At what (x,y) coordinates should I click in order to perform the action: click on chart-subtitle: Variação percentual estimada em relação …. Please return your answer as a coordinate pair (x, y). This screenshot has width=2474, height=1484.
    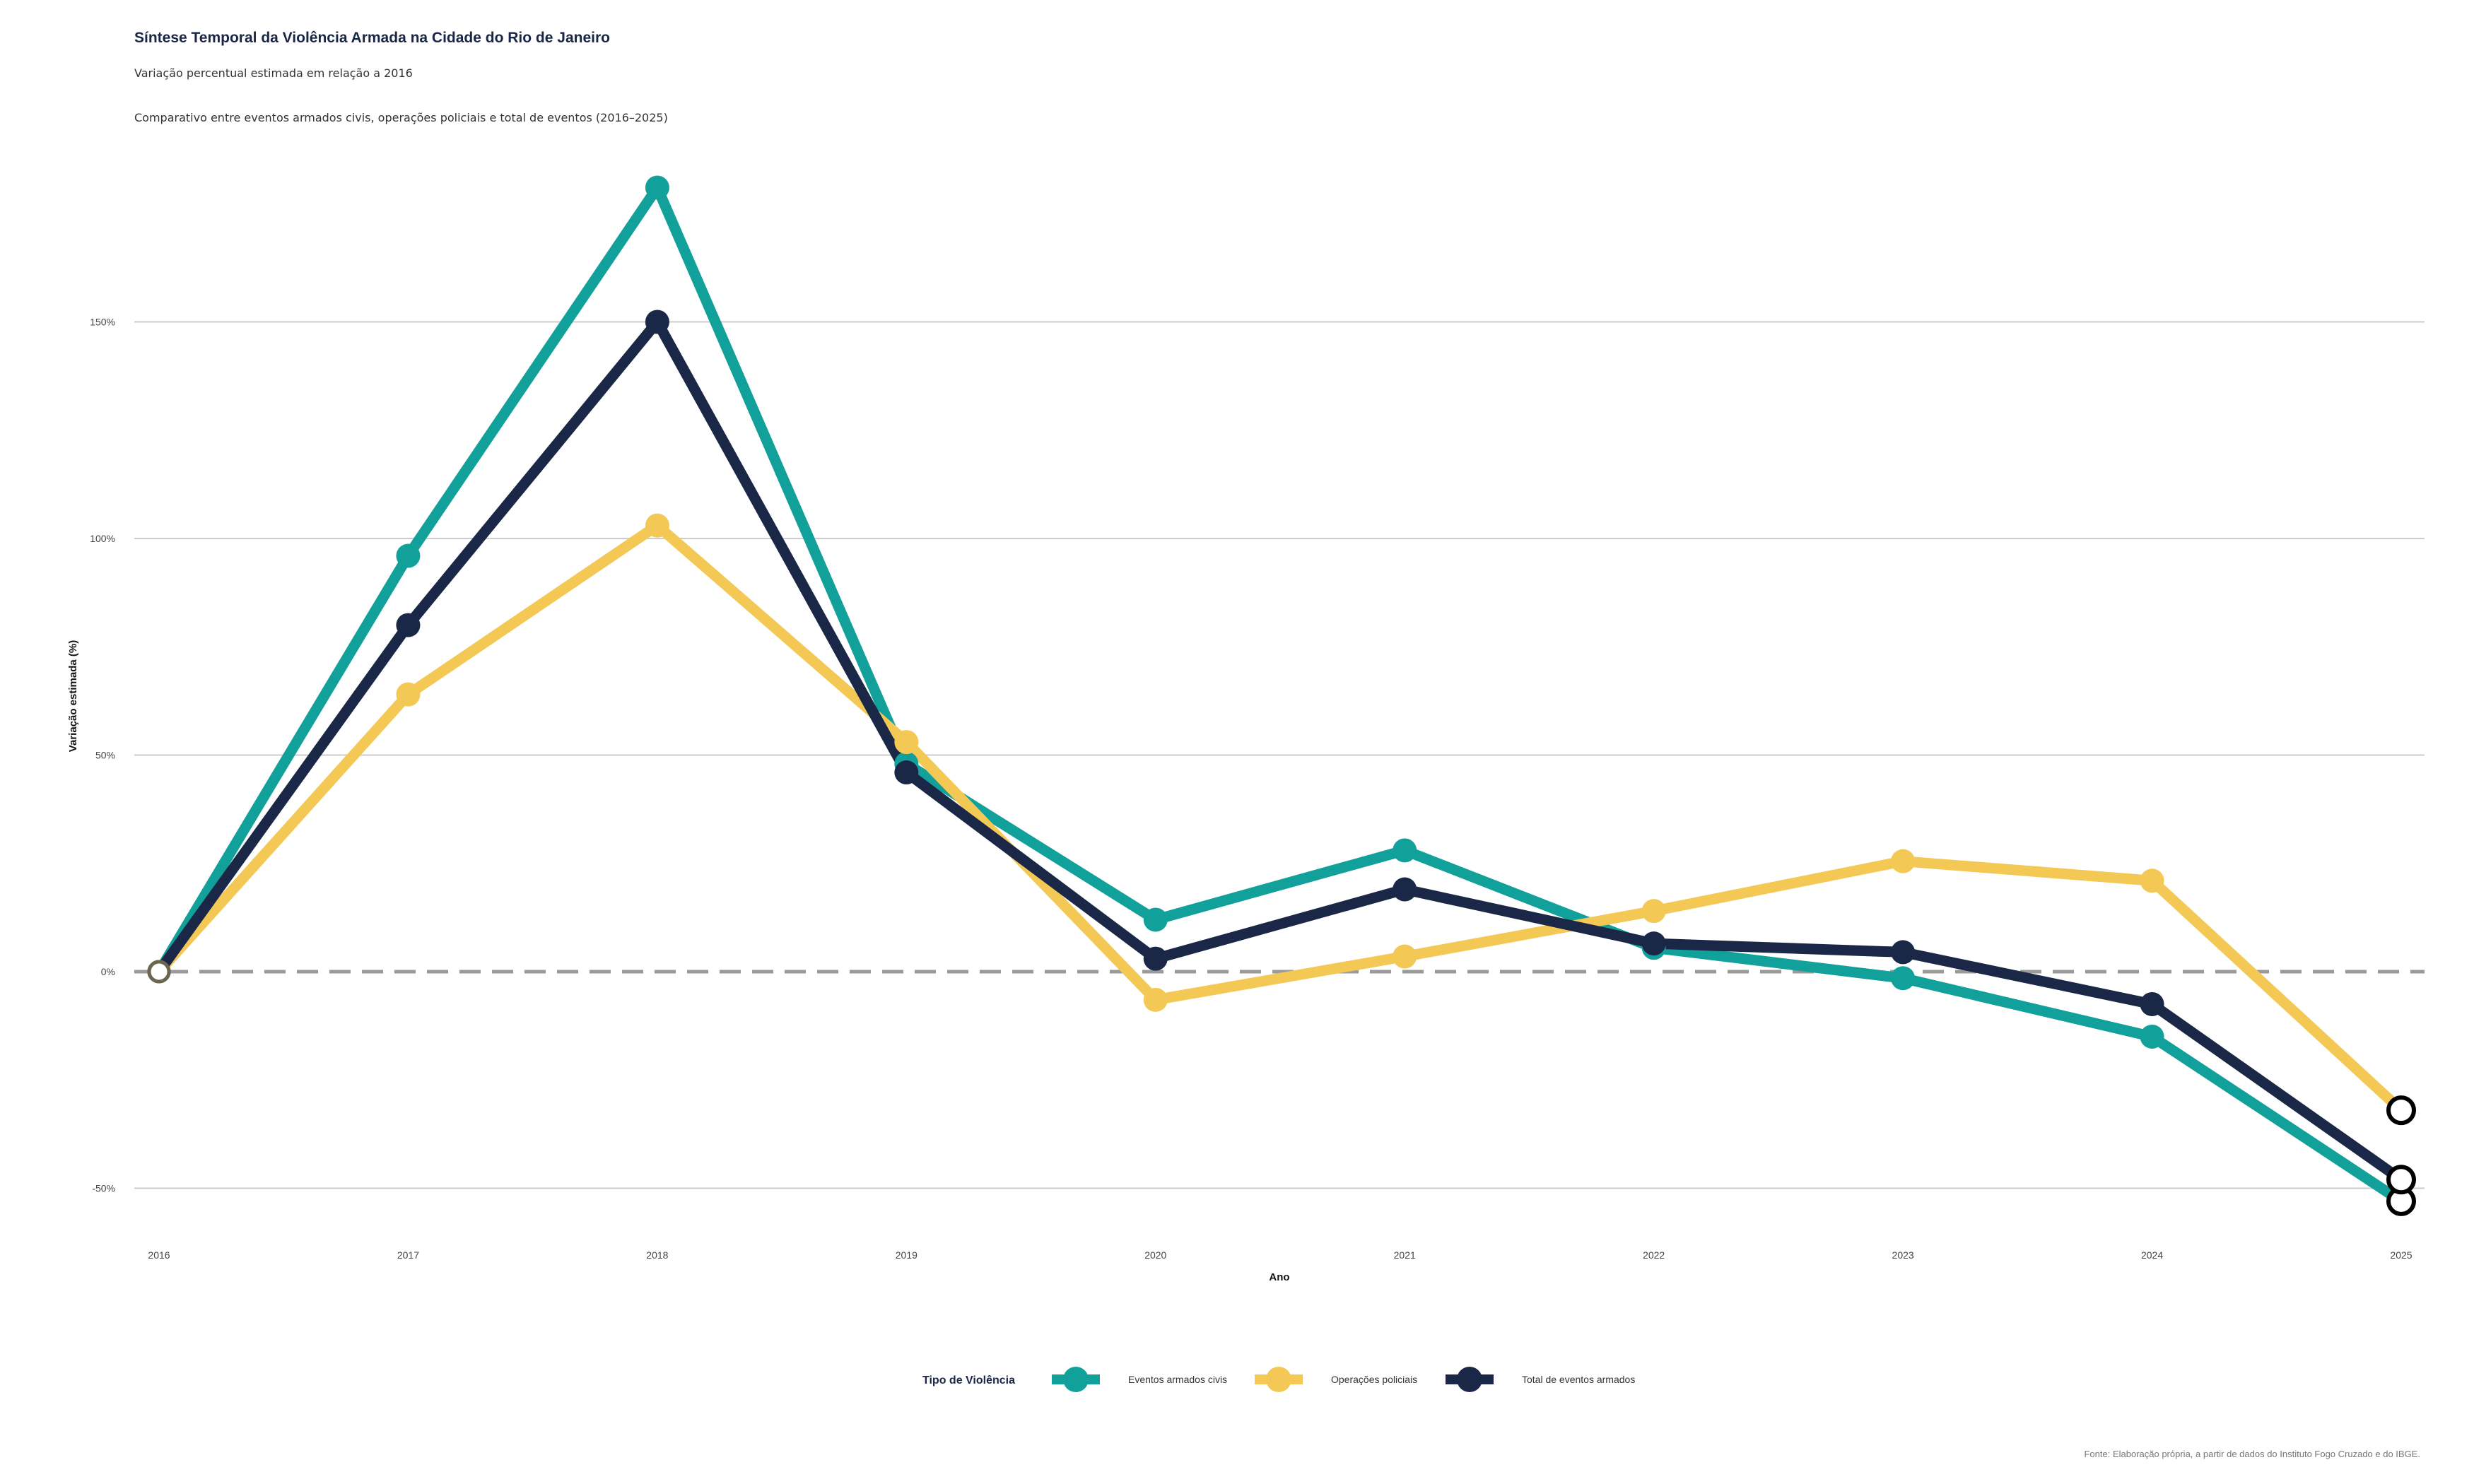
    Looking at the image, I should click on (273, 73).